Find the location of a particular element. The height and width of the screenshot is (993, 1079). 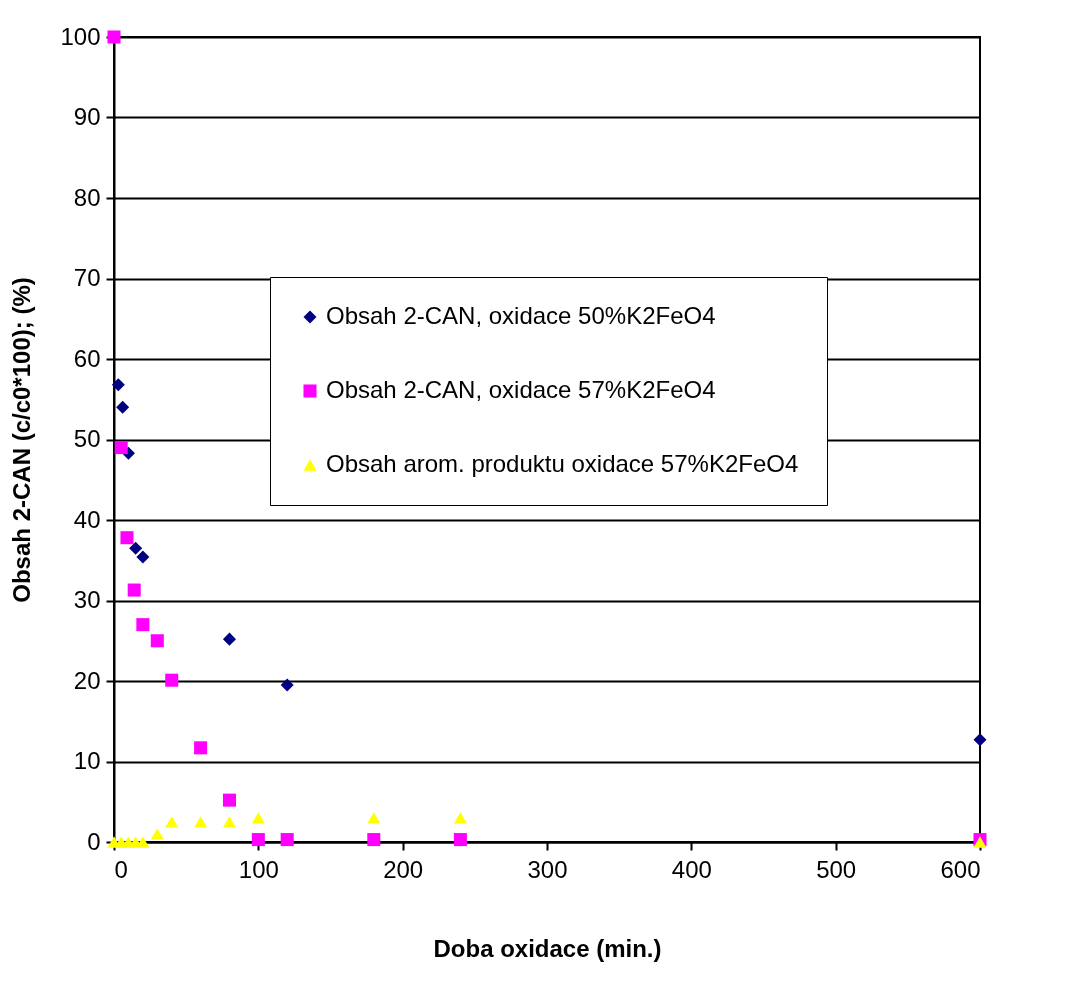

x-tick-label: 0 is located at coordinates (121, 869).